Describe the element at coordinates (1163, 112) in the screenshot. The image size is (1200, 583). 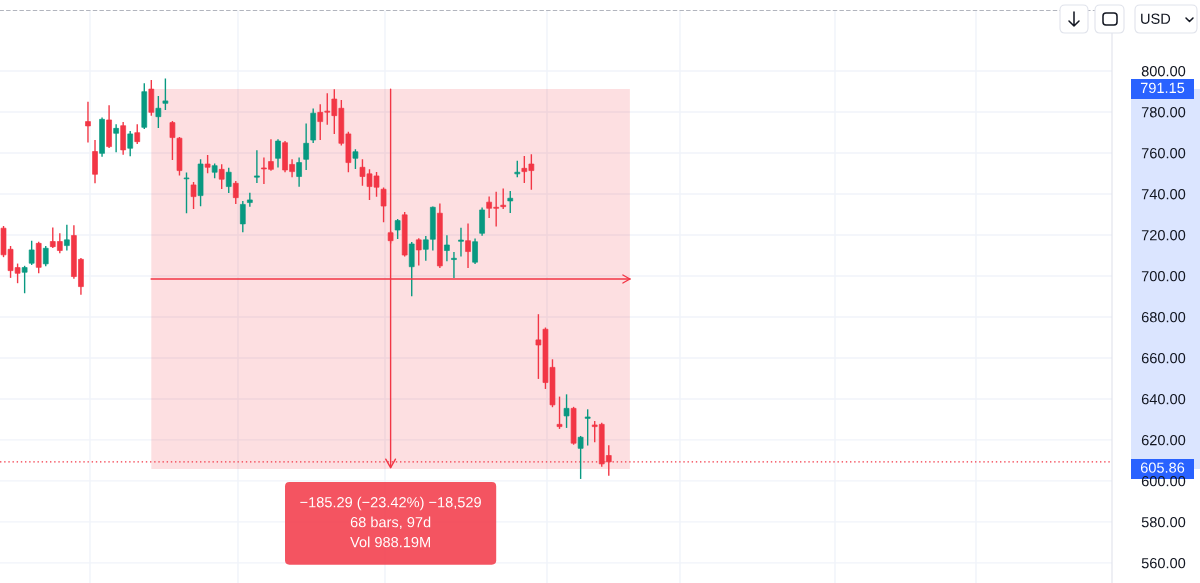
I see `y-tick-label: 780.00` at that location.